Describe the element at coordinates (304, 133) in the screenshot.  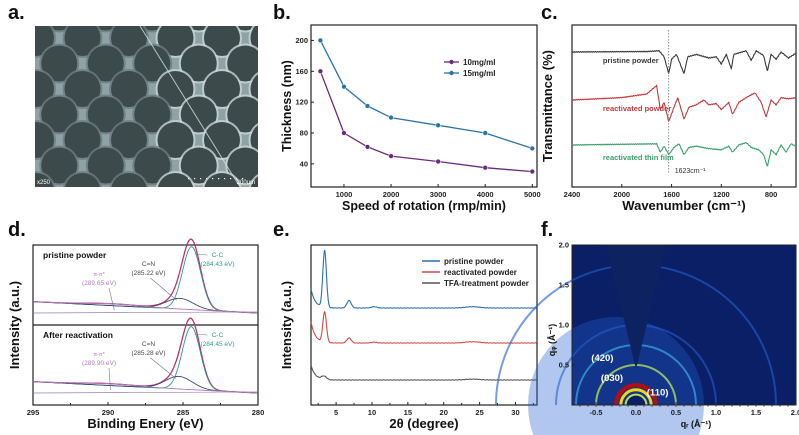
I see `b-y-tick-label: 80` at that location.